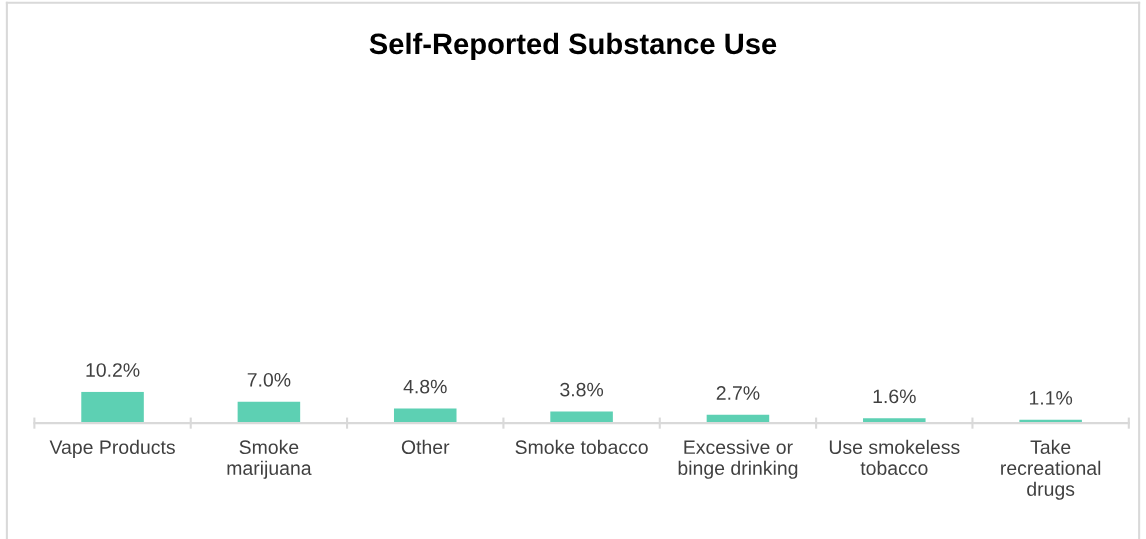 The height and width of the screenshot is (539, 1146). What do you see at coordinates (425, 447) in the screenshot?
I see `x-tick-label: Other` at bounding box center [425, 447].